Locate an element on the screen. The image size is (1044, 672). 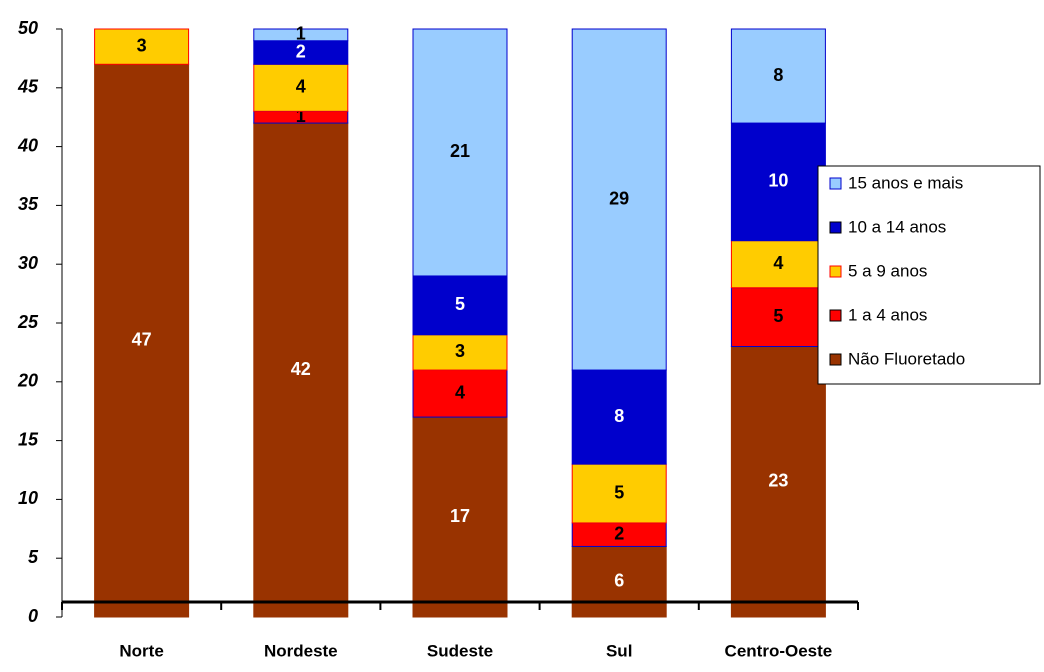
x-tick-label: Sul is located at coordinates (619, 650).